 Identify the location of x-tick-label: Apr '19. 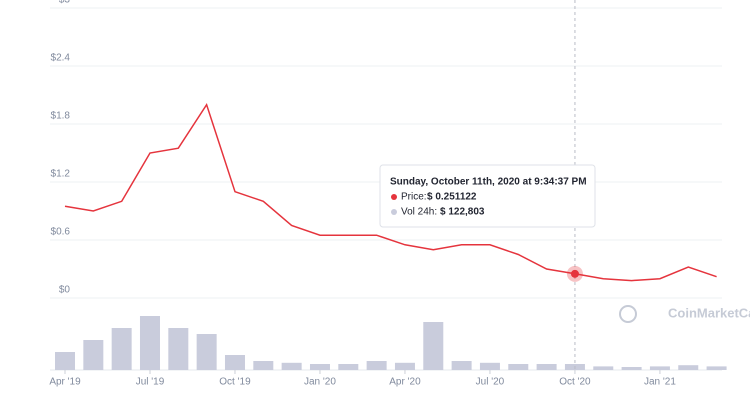
(65, 382).